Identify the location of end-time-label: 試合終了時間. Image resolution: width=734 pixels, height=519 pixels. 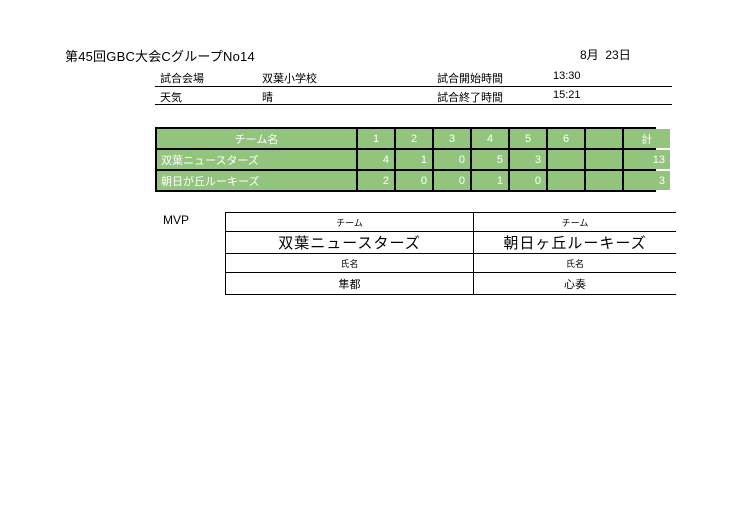
(470, 97).